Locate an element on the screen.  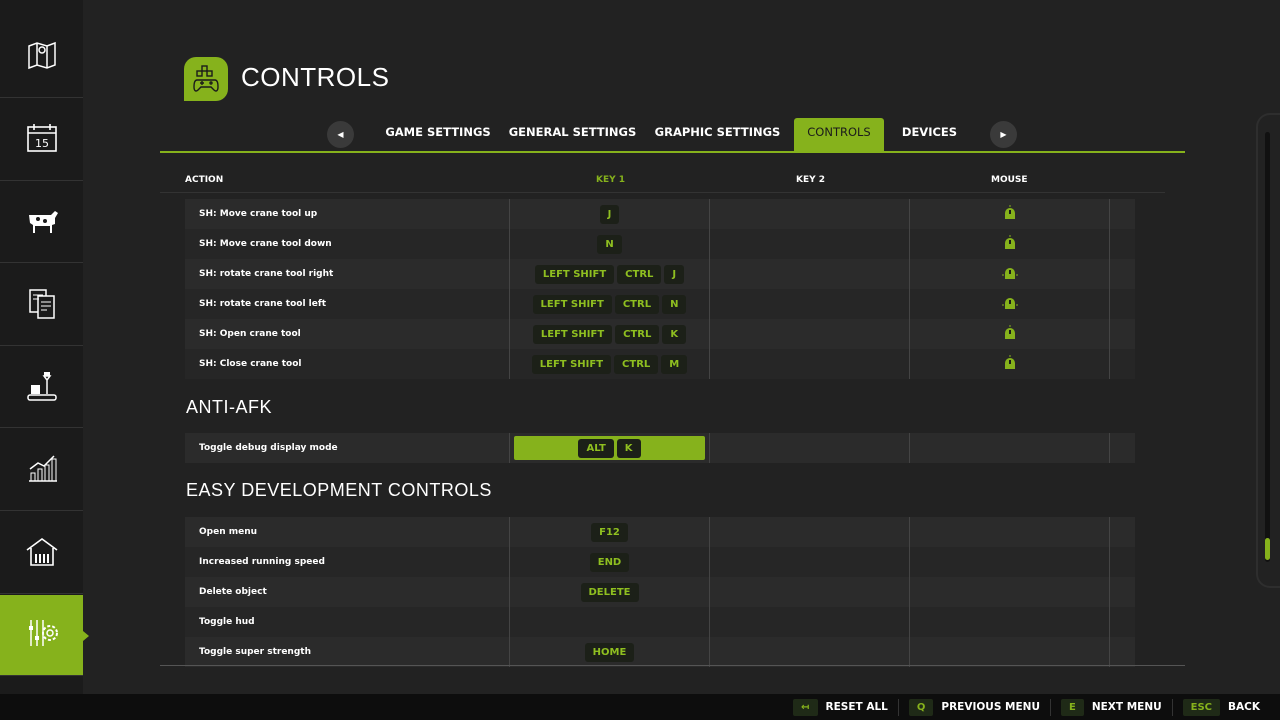
key1-cell: ALT K is located at coordinates (609, 448).